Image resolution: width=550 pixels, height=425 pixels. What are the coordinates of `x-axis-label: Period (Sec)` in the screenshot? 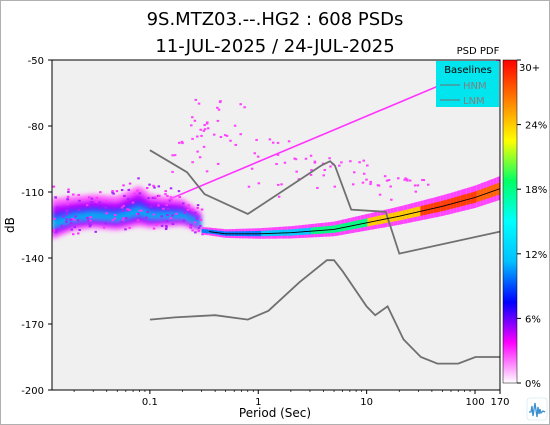 It's located at (275, 413).